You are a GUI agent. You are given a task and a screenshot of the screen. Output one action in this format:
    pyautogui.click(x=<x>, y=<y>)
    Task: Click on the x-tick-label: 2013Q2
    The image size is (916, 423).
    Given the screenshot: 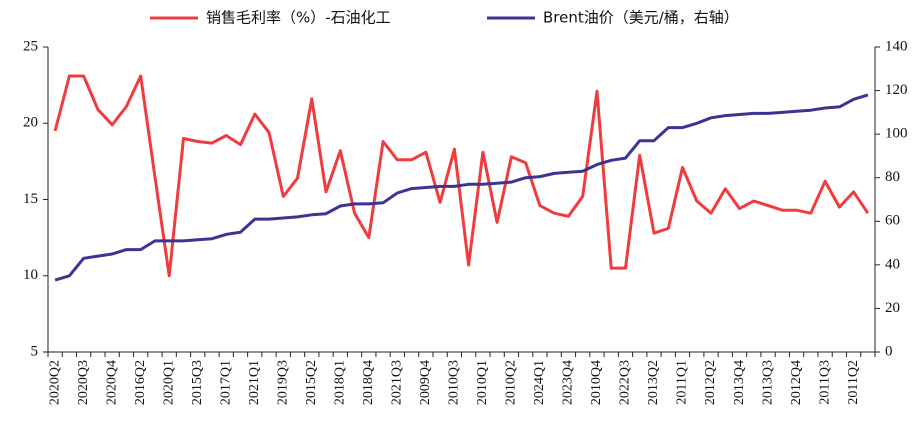 What is the action you would take?
    pyautogui.click(x=653, y=382)
    